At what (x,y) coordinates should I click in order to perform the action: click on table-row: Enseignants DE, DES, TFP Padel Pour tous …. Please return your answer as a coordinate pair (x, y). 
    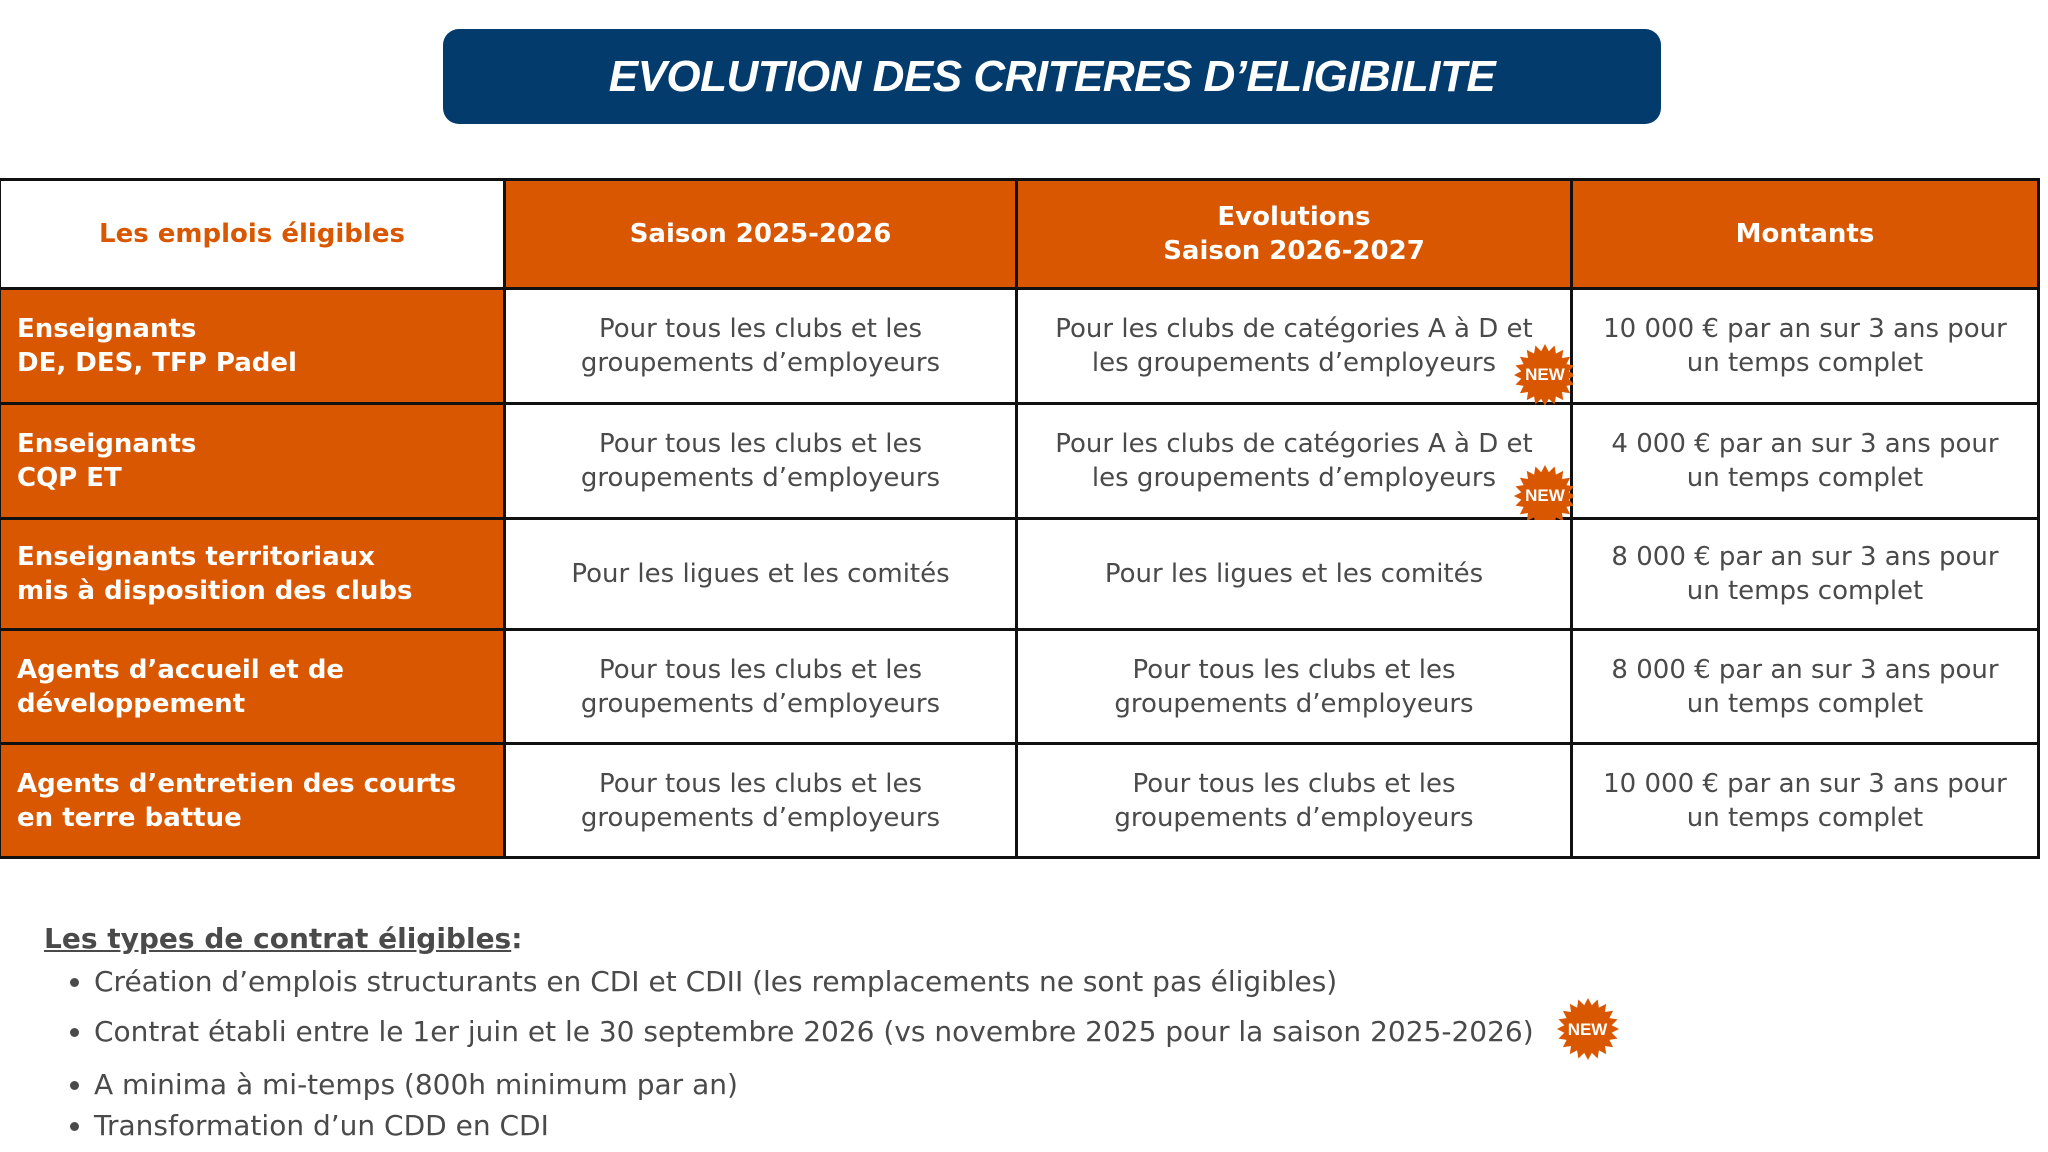
    Looking at the image, I should click on (1020, 346).